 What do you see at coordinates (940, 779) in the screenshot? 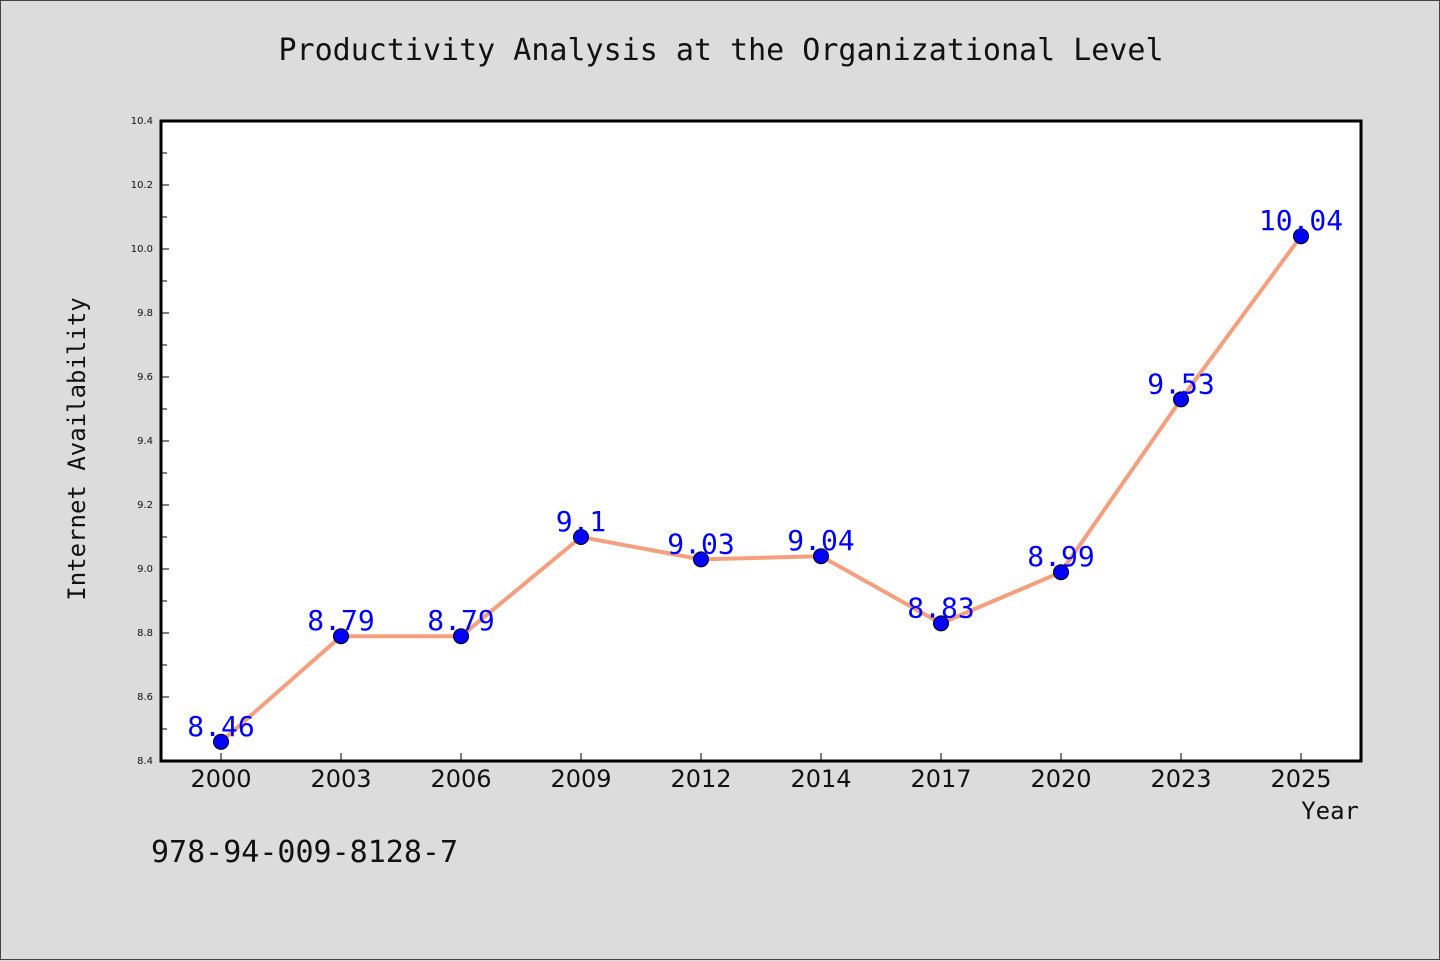
I see `x-tick-label: 2017` at bounding box center [940, 779].